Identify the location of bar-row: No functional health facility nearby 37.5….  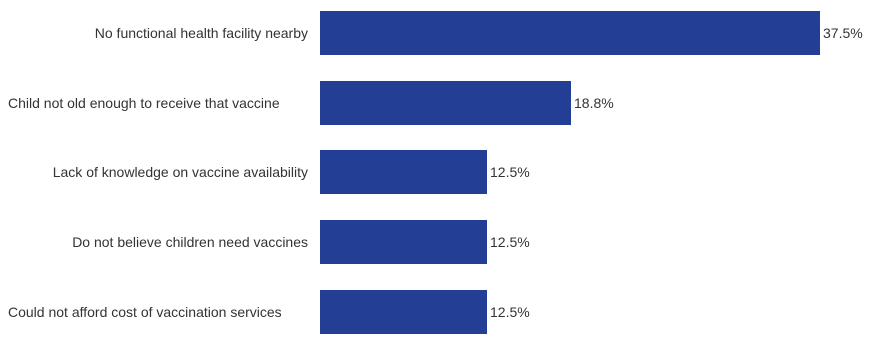
(436, 33).